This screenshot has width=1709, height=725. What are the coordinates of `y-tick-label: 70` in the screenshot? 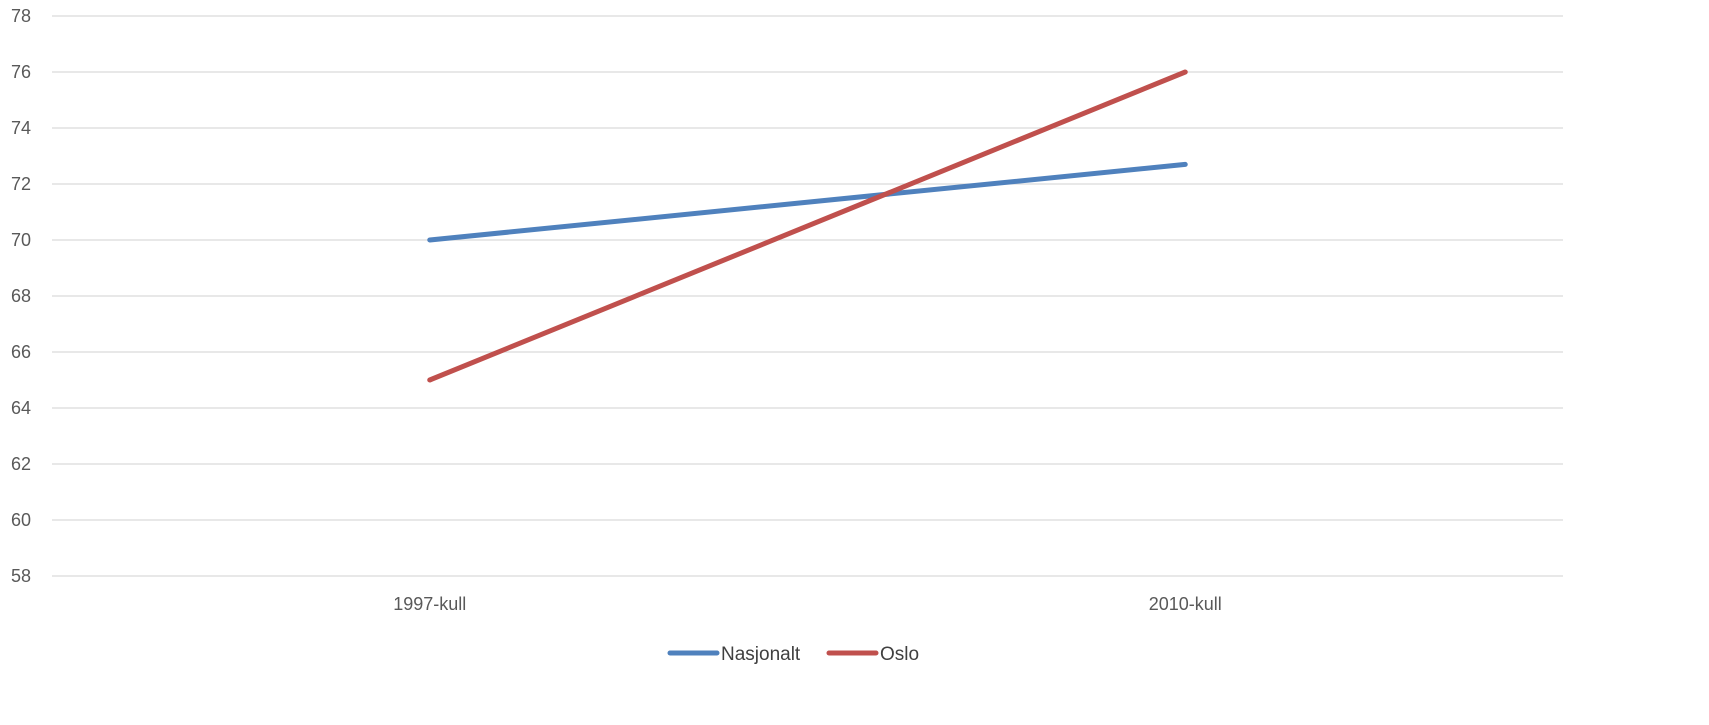 It's located at (21, 240).